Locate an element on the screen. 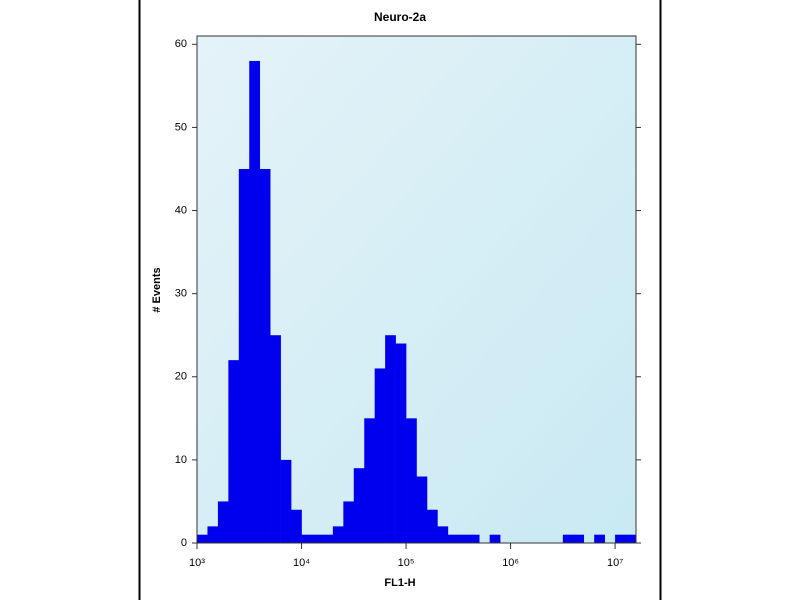  x-tick-label: 10⁶ is located at coordinates (510, 563).